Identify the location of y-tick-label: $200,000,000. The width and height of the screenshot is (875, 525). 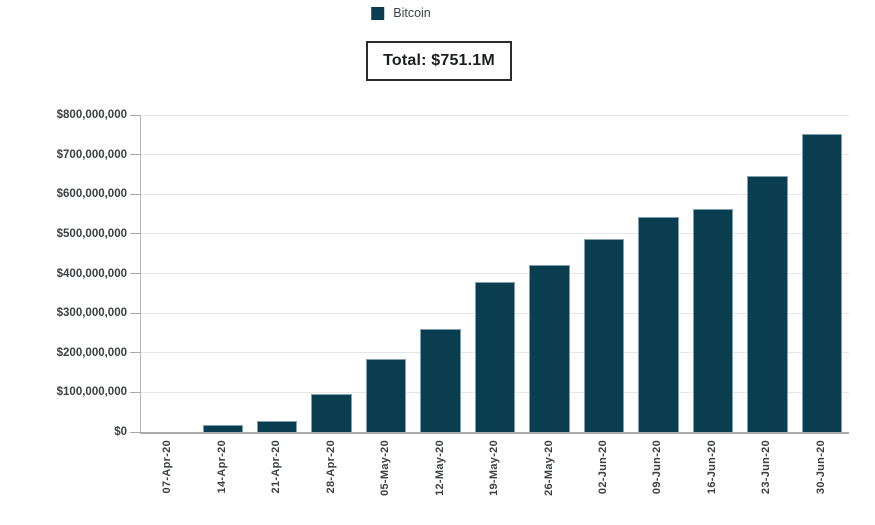
(91, 352).